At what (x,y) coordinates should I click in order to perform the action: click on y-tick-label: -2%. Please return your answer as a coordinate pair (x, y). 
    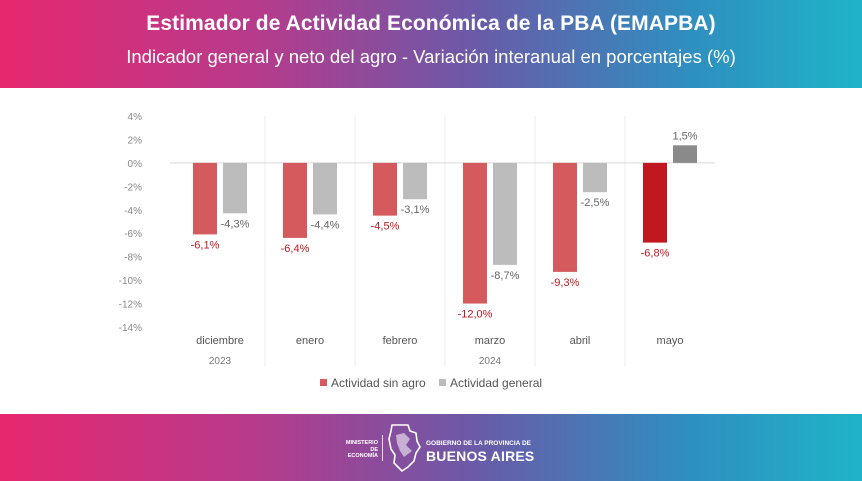
    Looking at the image, I should click on (133, 187).